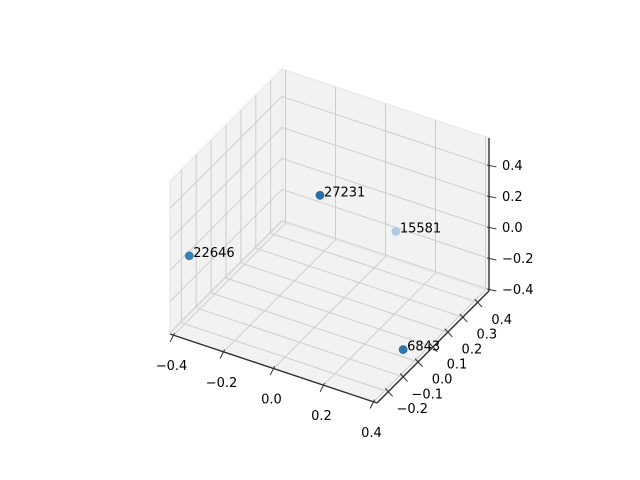 The width and height of the screenshot is (640, 480). What do you see at coordinates (423, 347) in the screenshot?
I see `scatter-point-label: 6843` at bounding box center [423, 347].